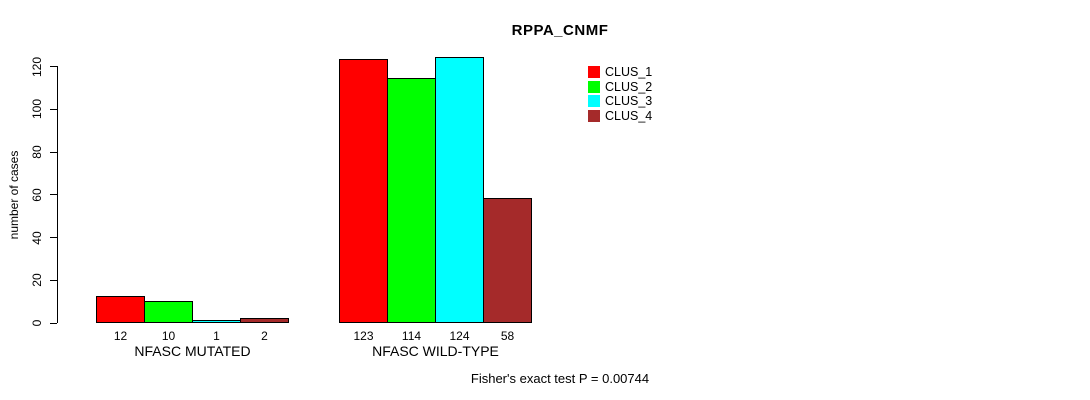 This screenshot has height=400, width=1090. What do you see at coordinates (507, 260) in the screenshot?
I see `bar-clus_4-wild-type` at bounding box center [507, 260].